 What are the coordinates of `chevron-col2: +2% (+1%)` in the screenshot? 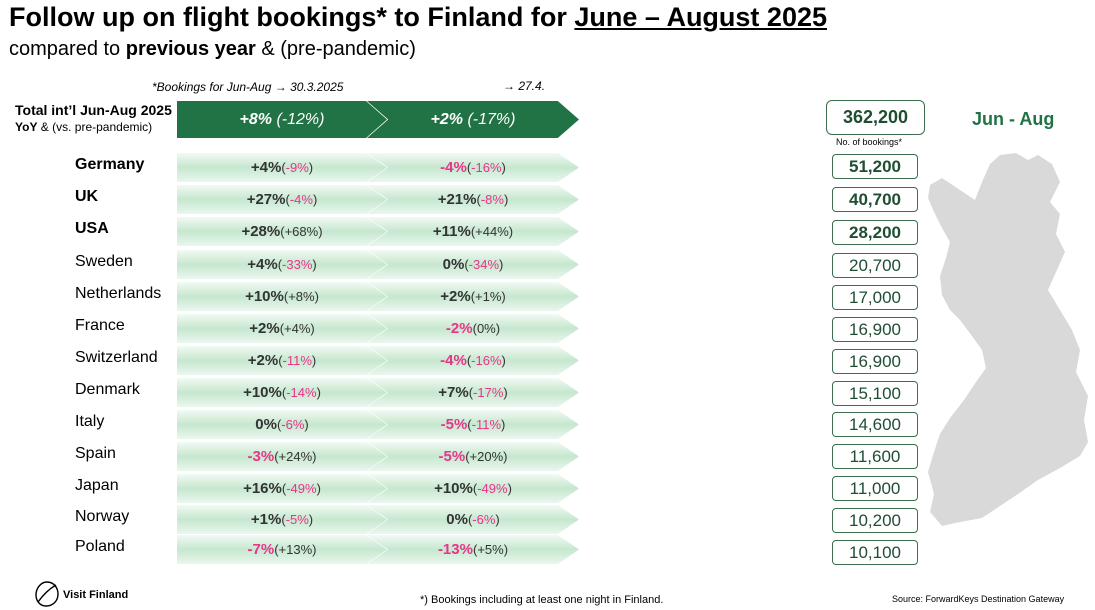 It's located at (473, 296).